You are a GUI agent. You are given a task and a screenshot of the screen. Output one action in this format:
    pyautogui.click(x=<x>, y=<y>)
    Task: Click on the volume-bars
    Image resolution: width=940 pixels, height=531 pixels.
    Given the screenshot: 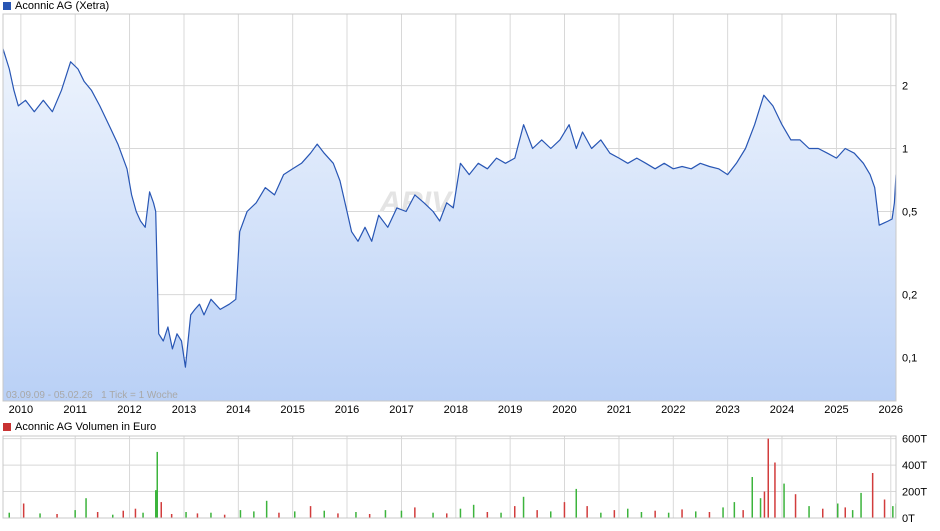 What is the action you would take?
    pyautogui.click(x=452, y=478)
    